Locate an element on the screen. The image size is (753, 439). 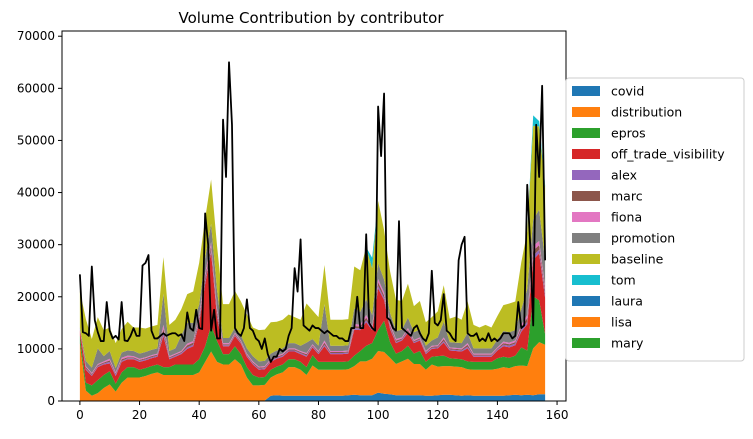
x-tick-label: 100 is located at coordinates (378, 415).